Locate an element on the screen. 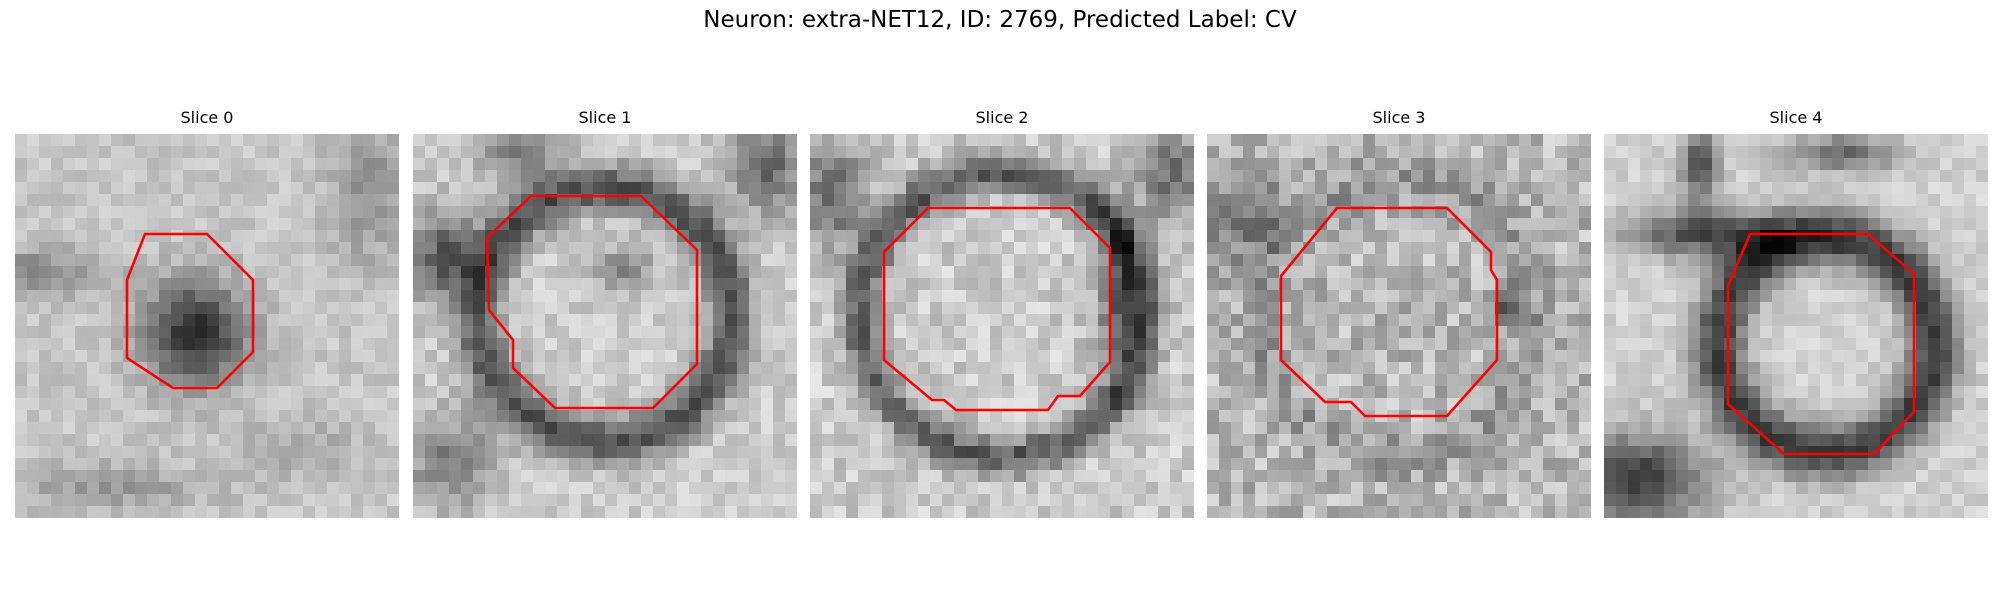  slice-title-3: Slice 3 is located at coordinates (1399, 117).